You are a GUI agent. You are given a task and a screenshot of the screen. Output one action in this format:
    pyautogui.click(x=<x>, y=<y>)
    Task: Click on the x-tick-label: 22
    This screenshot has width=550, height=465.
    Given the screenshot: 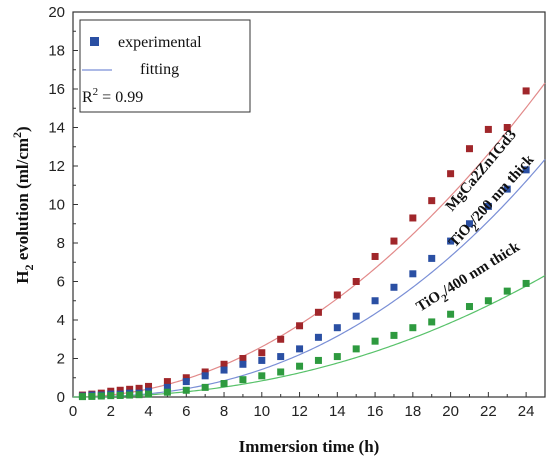 What is the action you would take?
    pyautogui.click(x=488, y=411)
    